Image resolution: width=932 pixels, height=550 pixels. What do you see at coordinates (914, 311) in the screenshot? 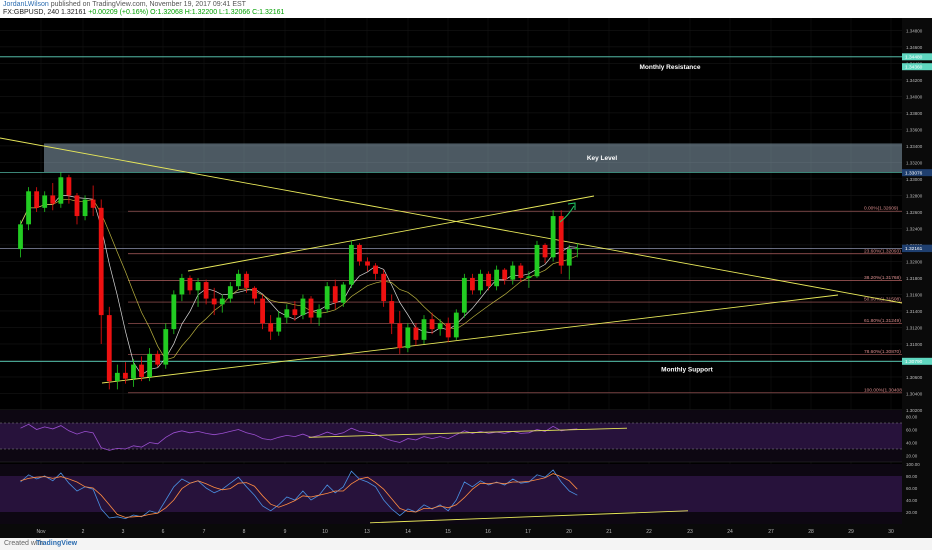
I see `price-tick-label: 1.31400` at bounding box center [914, 311].